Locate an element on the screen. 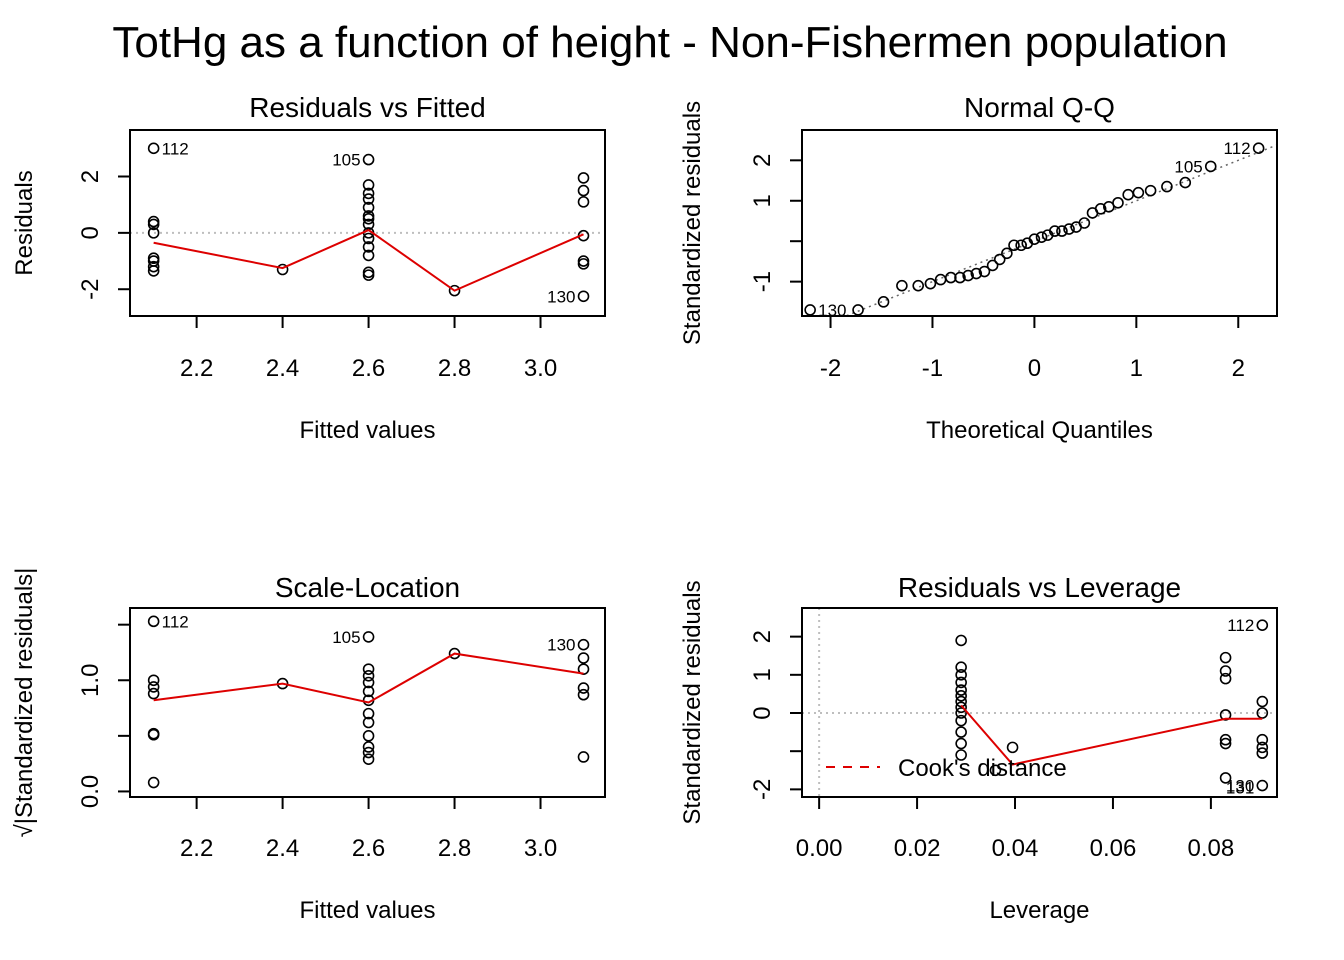 Image resolution: width=1344 pixels, height=960 pixels. x-axis-label: Leverage is located at coordinates (1039, 910).